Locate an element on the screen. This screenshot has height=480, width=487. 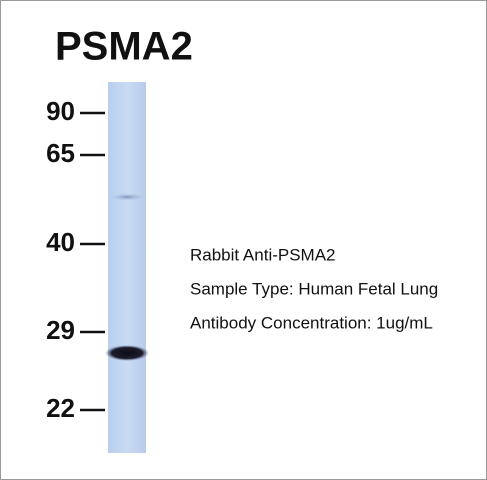
title: PSMA2 is located at coordinates (124, 47).